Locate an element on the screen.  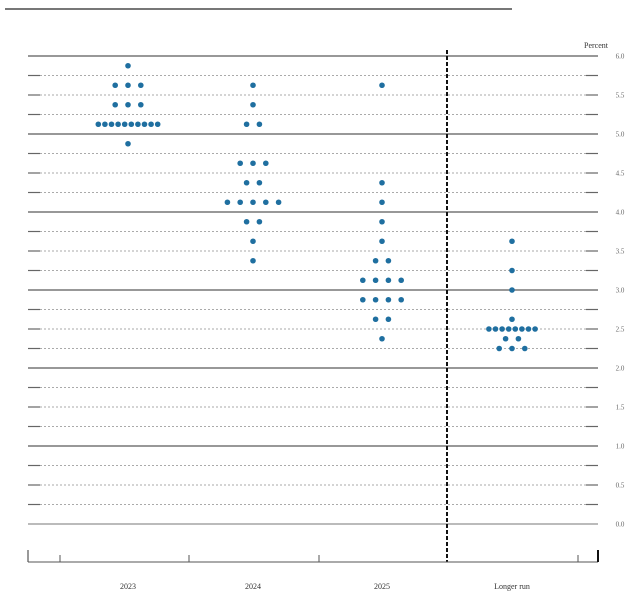
y-tick-label: 0.5 is located at coordinates (620, 486).